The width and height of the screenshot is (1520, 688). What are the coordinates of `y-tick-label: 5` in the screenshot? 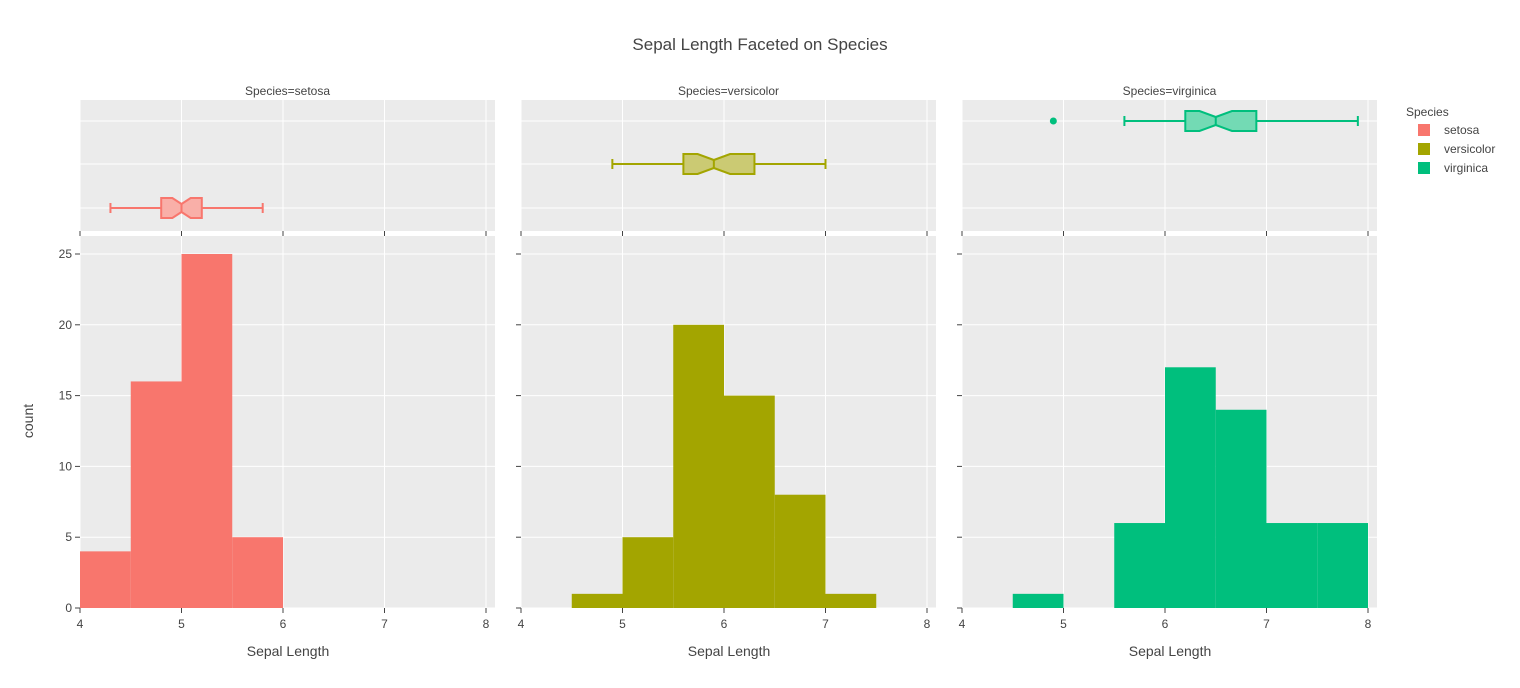 It's located at (68, 537).